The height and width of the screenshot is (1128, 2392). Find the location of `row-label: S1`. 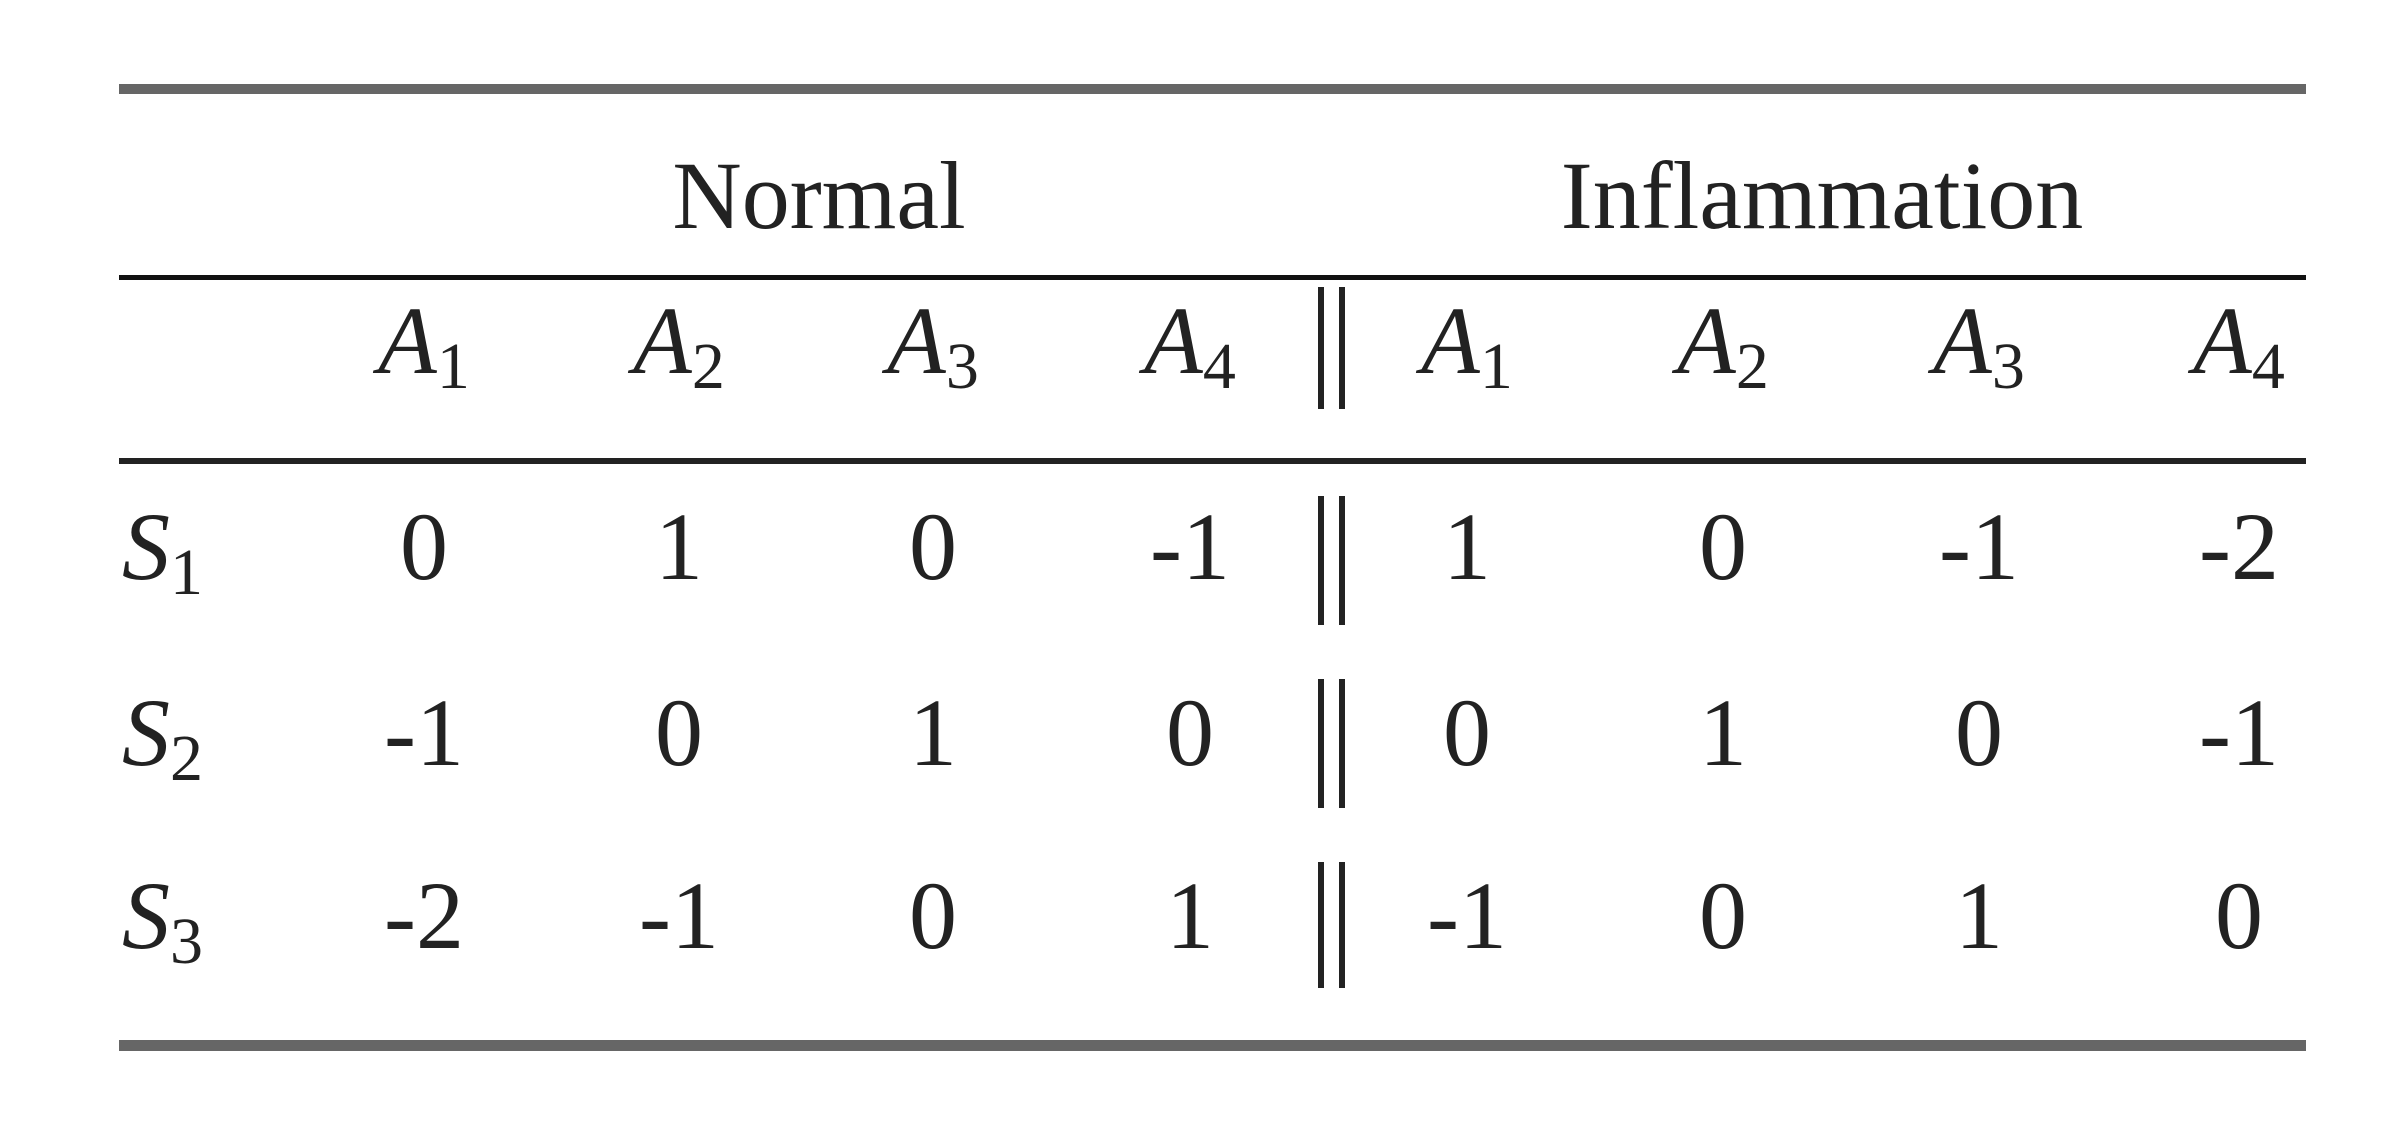

row-label: S1 is located at coordinates (162, 551).